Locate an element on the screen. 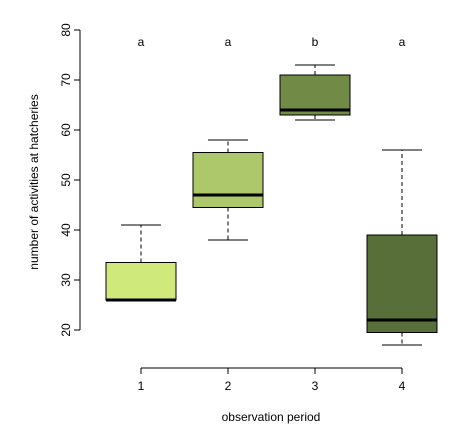  y-tick-label: 30 is located at coordinates (66, 280).